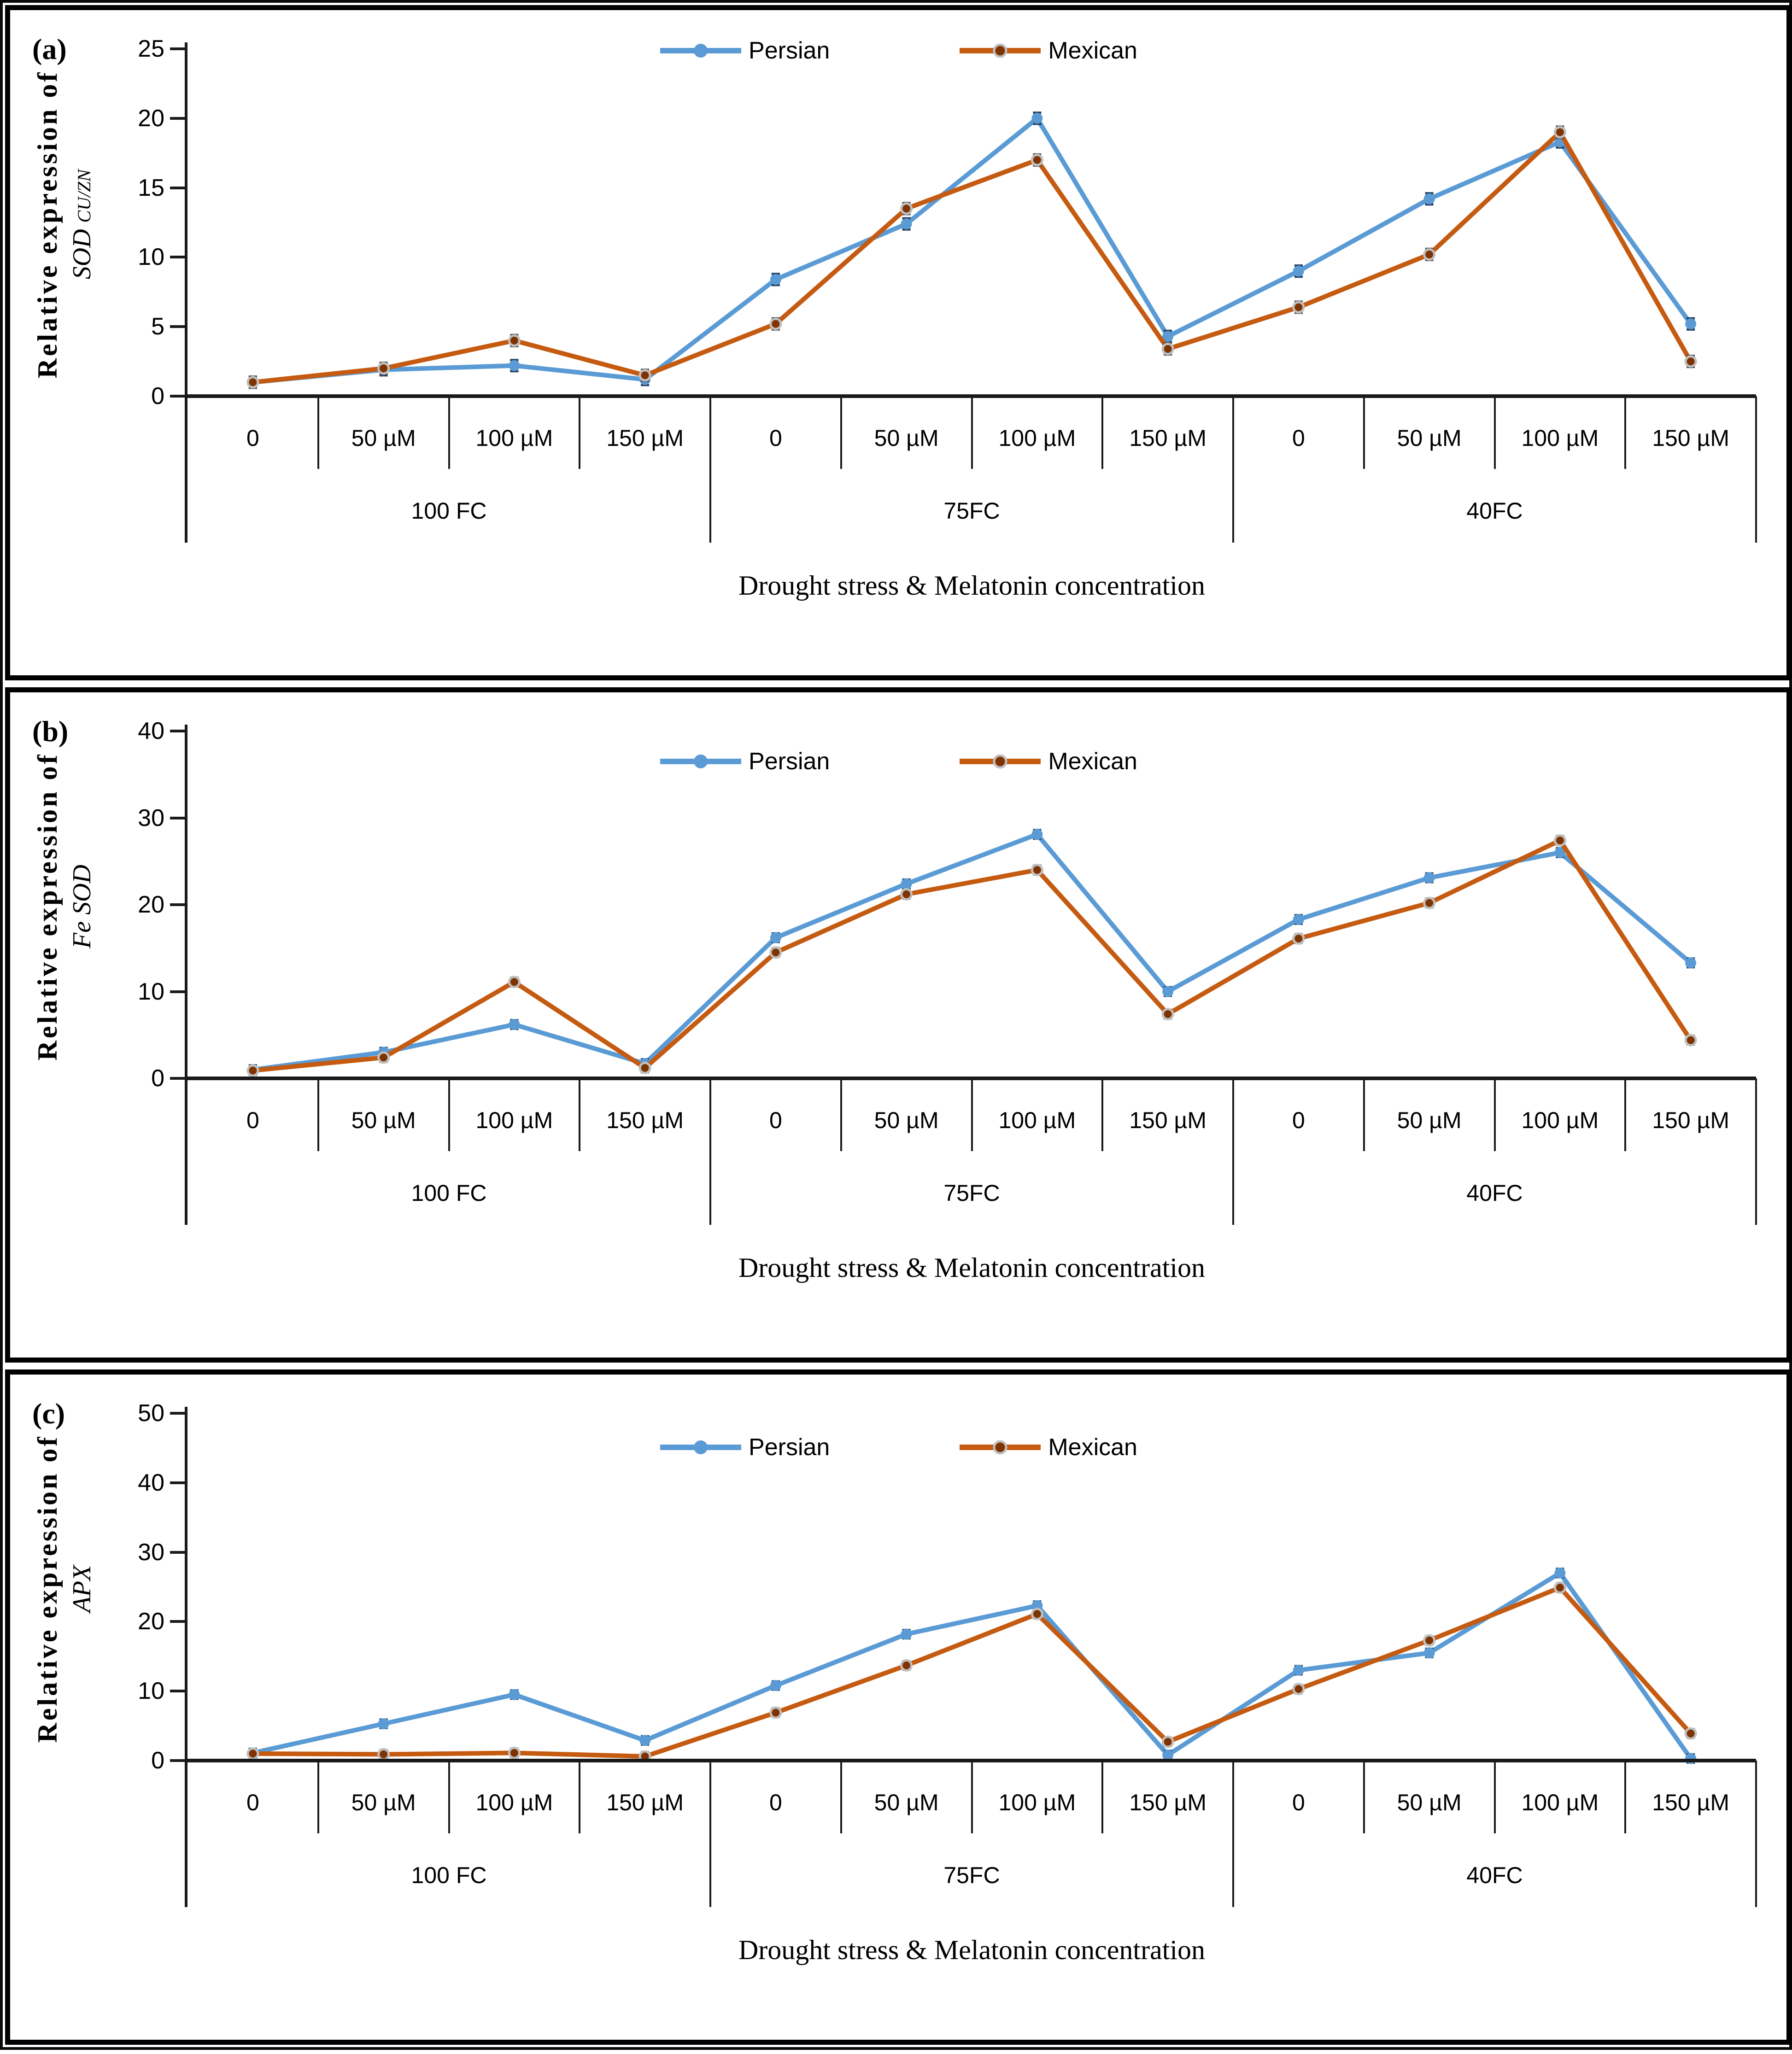  Describe the element at coordinates (972, 1267) in the screenshot. I see `x-axis-title: Drought stress & Melatonin concentration` at that location.